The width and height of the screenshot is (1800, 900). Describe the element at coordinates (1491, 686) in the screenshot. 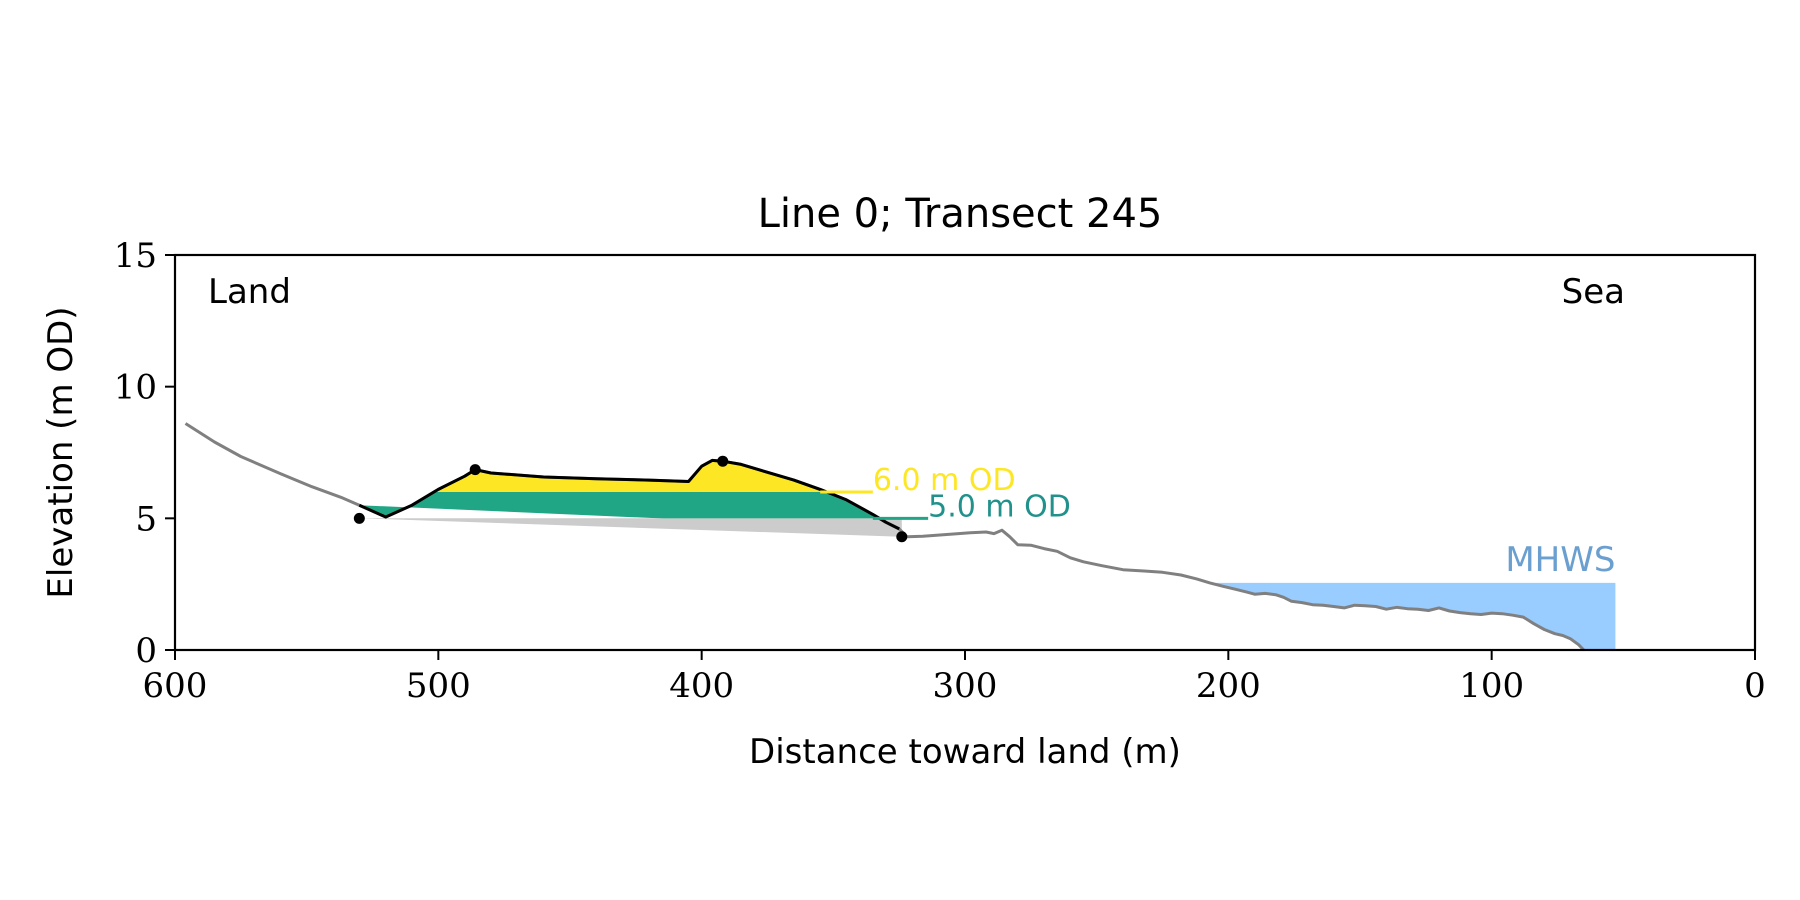

I see `x-tick-label: 100` at that location.